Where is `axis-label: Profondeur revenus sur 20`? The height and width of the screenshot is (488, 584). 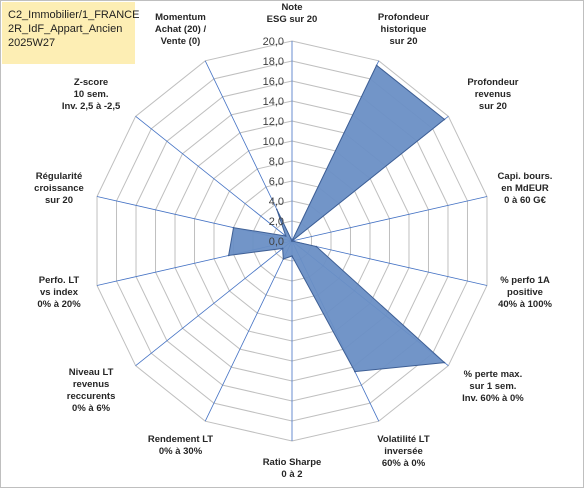
axis-label: Profondeur revenus sur 20 is located at coordinates (493, 95).